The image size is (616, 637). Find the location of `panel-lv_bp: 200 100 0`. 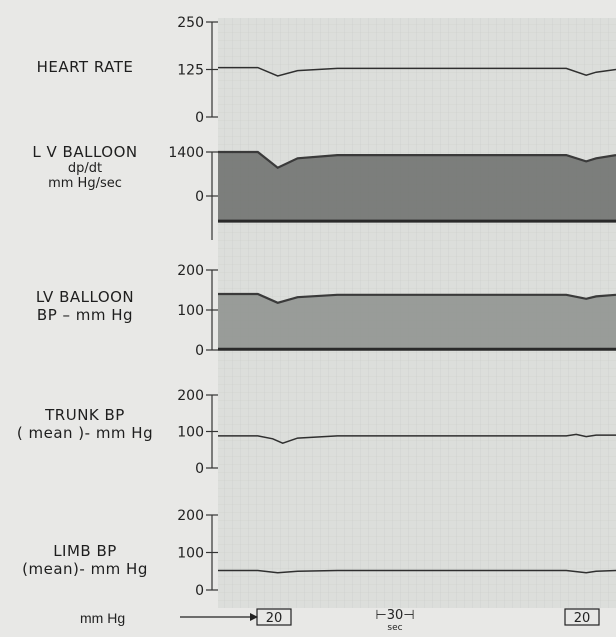

panel-lv_bp: 200 100 0 is located at coordinates (396, 311).